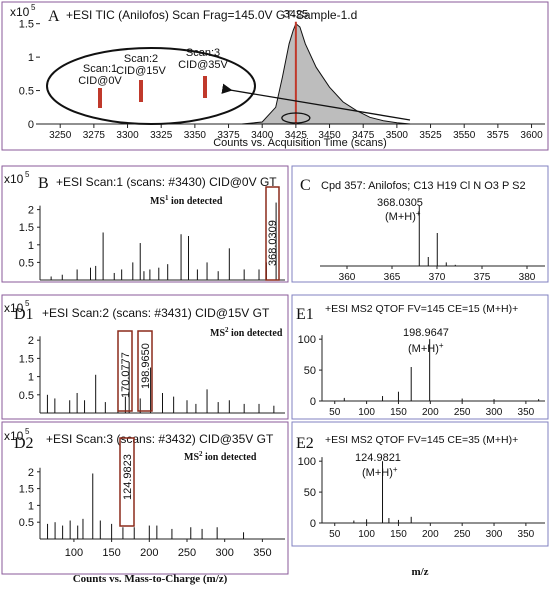 Image resolution: width=550 pixels, height=590 pixels. I want to click on panel-d2-scale-exp: 5, so click(27, 431).